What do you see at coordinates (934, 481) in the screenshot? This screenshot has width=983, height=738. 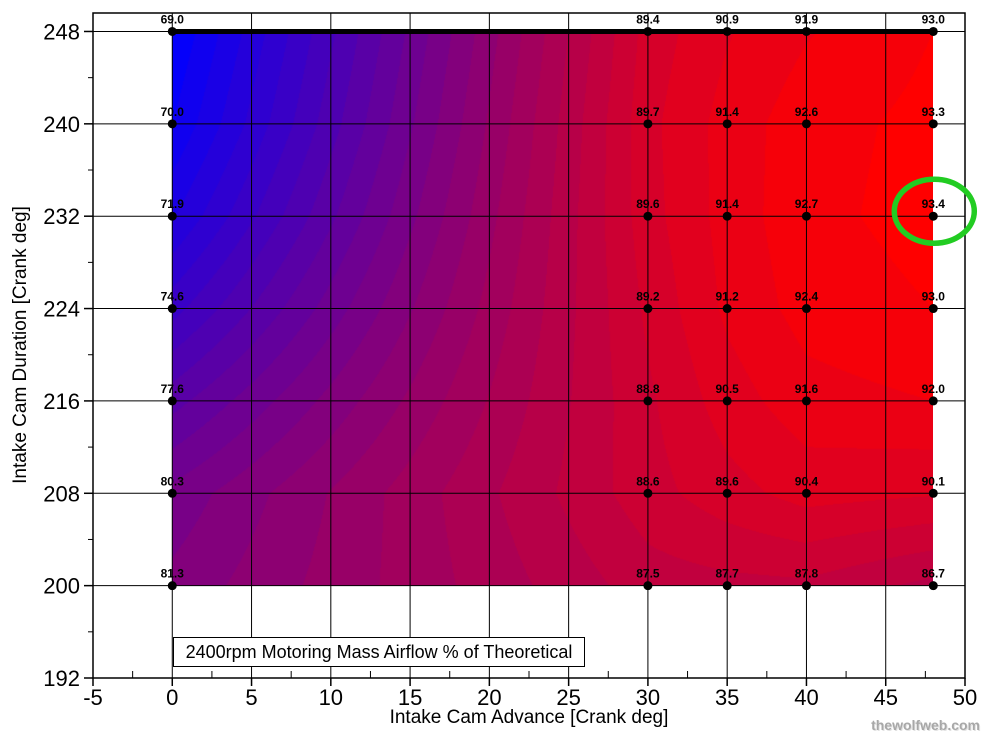 I see `data-point-label: 90.1` at bounding box center [934, 481].